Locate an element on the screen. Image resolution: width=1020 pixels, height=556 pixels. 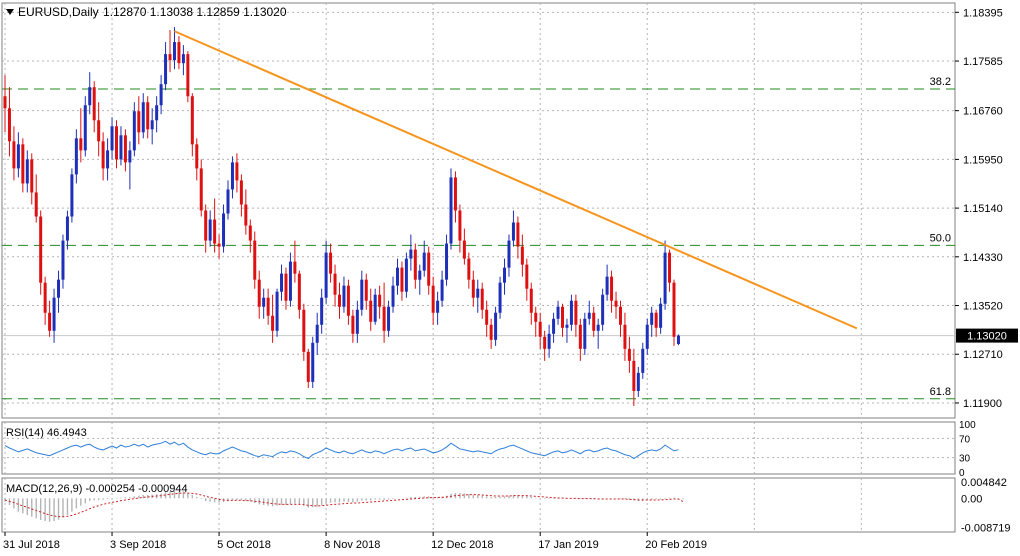
time-tick-label: 3 Sep 2018 is located at coordinates (138, 545).